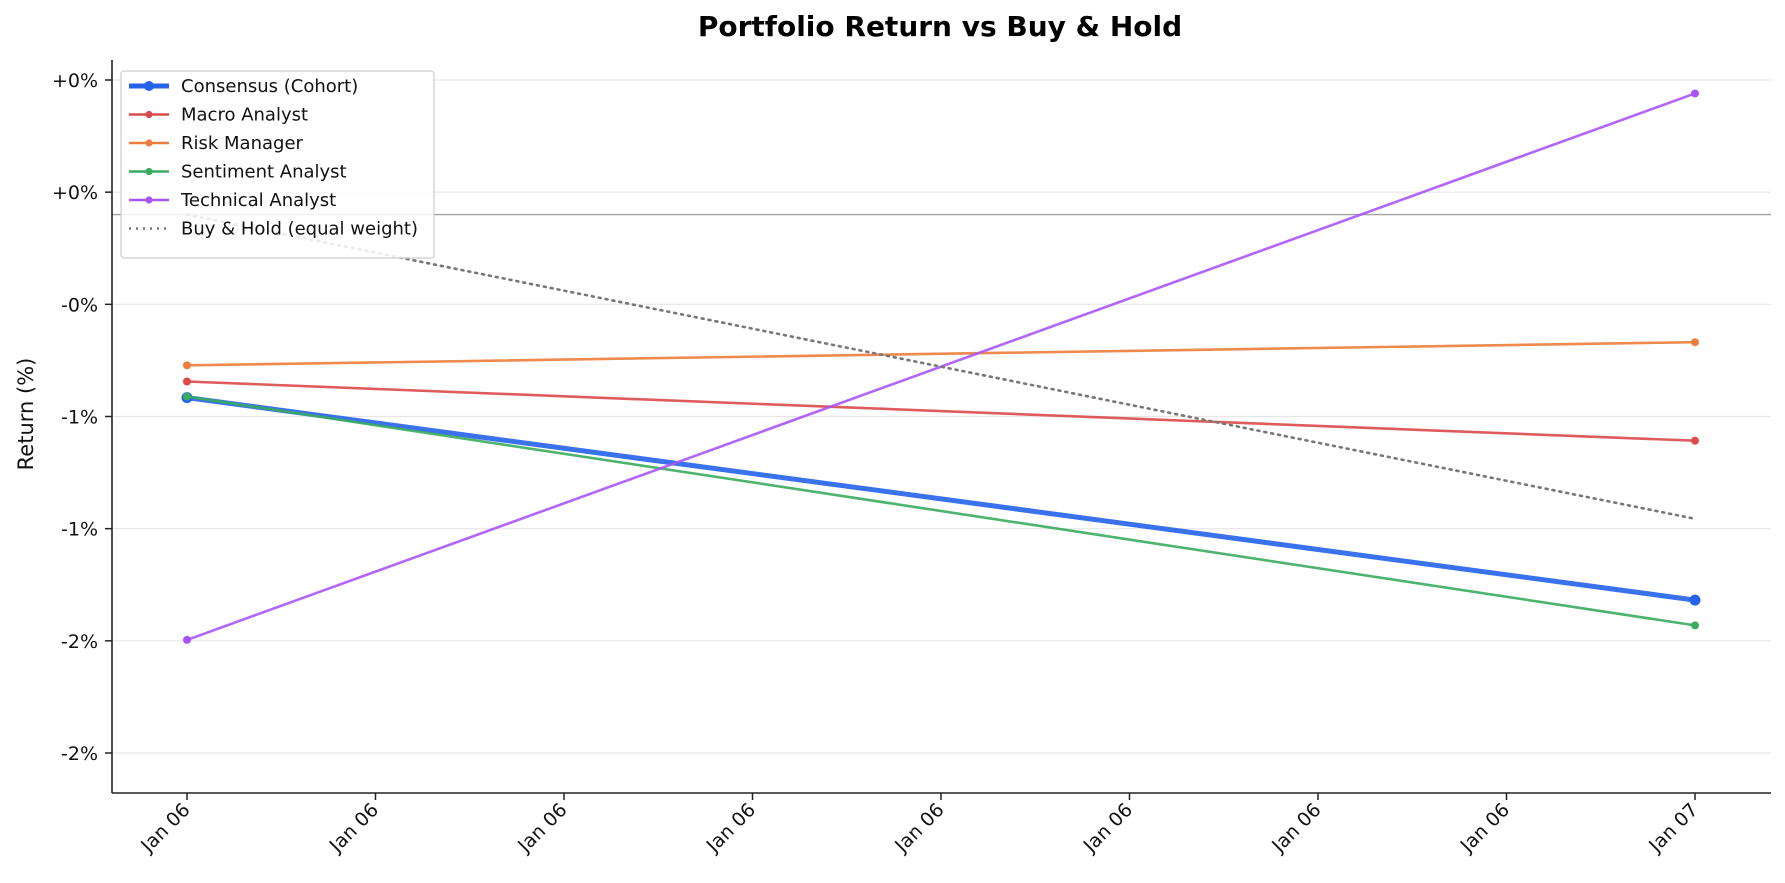 This screenshot has width=1785, height=883. I want to click on legend-label: Risk Manager, so click(242, 143).